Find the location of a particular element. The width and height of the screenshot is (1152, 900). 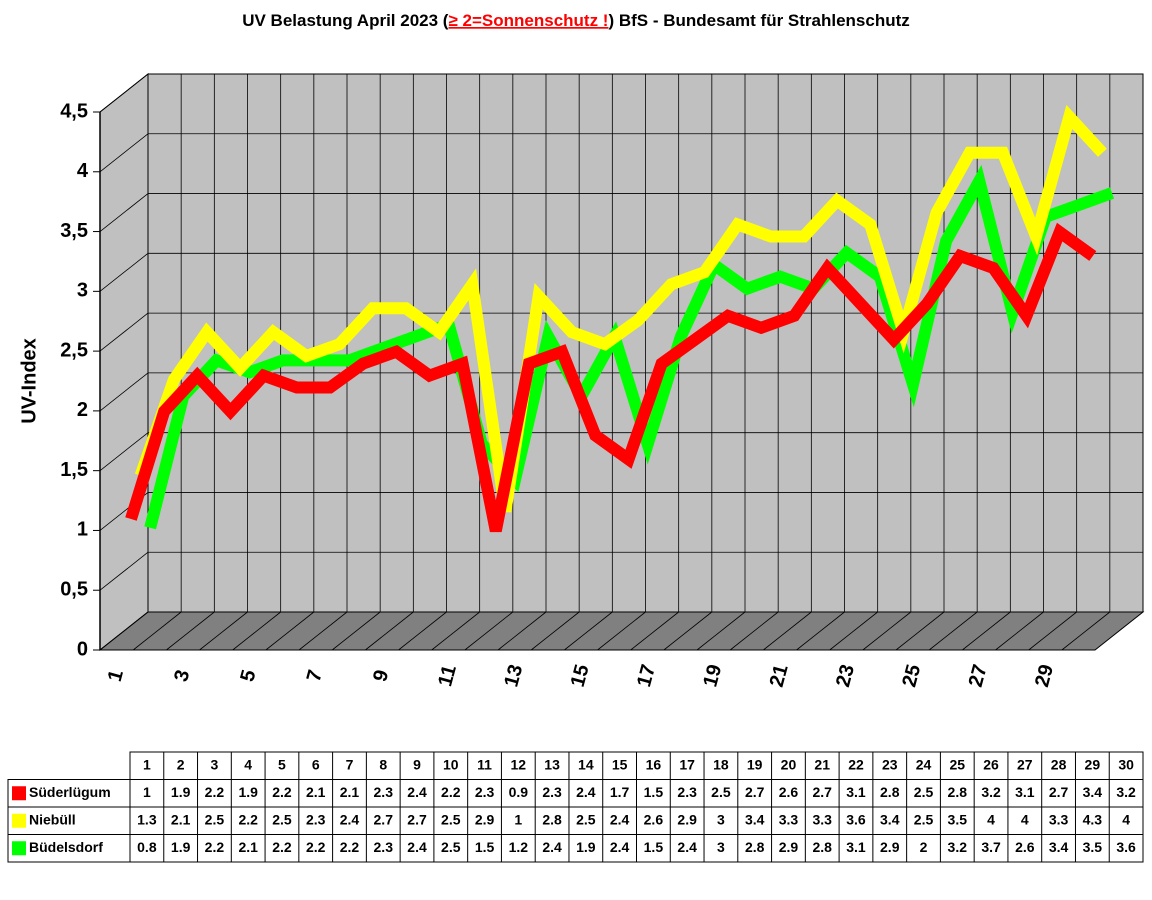

table-header: 13 is located at coordinates (552, 764).